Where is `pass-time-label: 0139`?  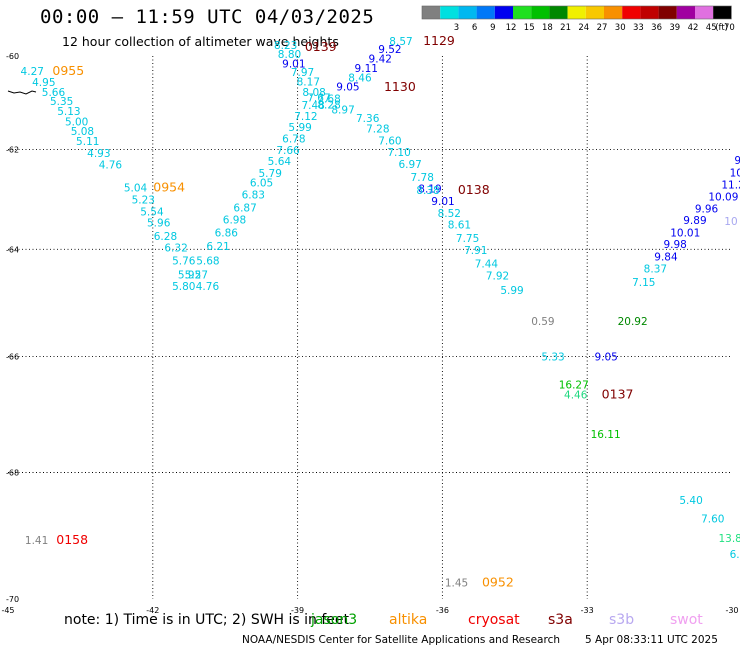
pass-time-label: 0139 is located at coordinates (321, 46).